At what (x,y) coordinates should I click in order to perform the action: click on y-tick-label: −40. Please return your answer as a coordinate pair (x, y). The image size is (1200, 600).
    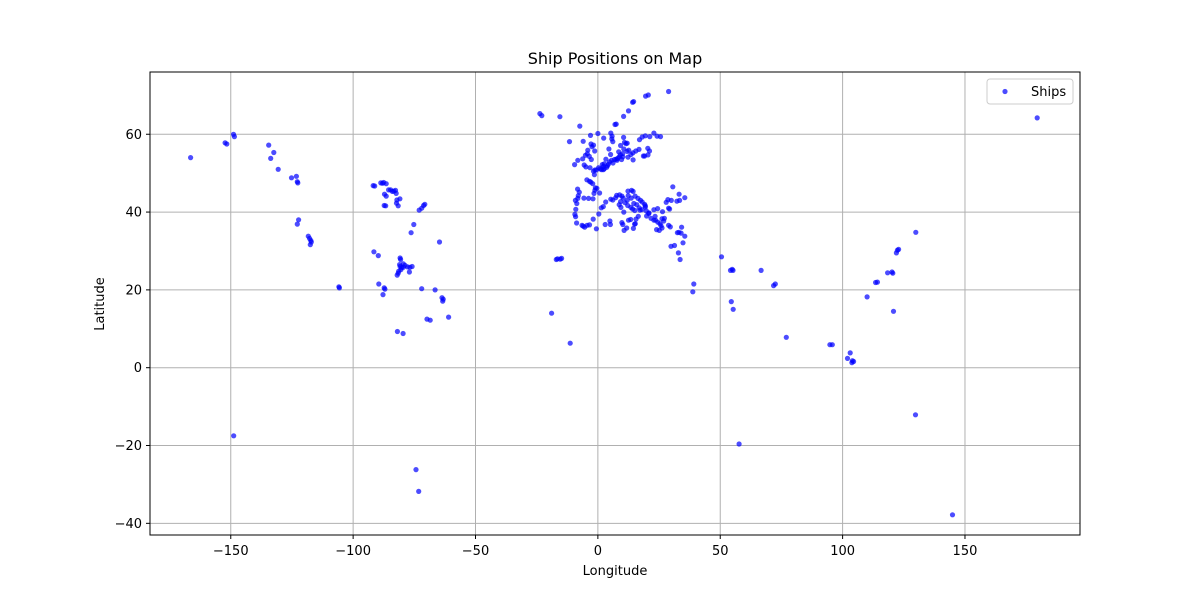
    Looking at the image, I should click on (128, 524).